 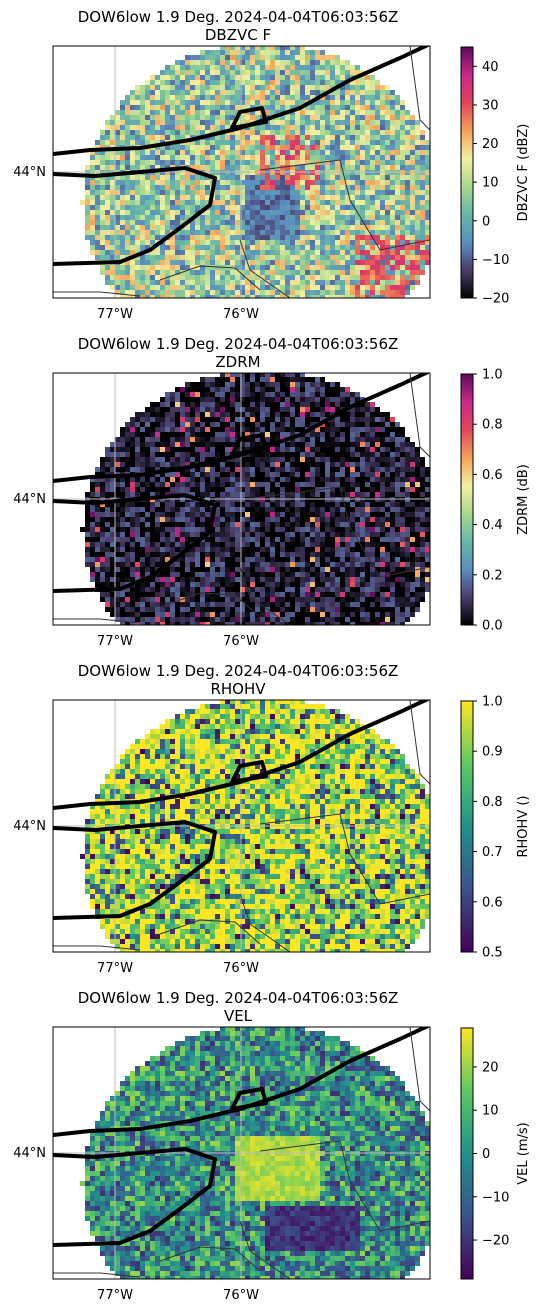 I want to click on chart-subtitle: ZDRM, so click(x=237, y=362).